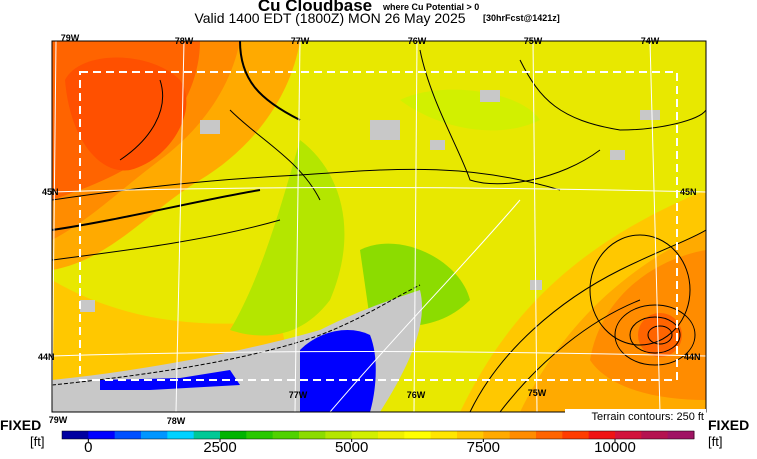  I want to click on tick-label: 10000, so click(615, 446).